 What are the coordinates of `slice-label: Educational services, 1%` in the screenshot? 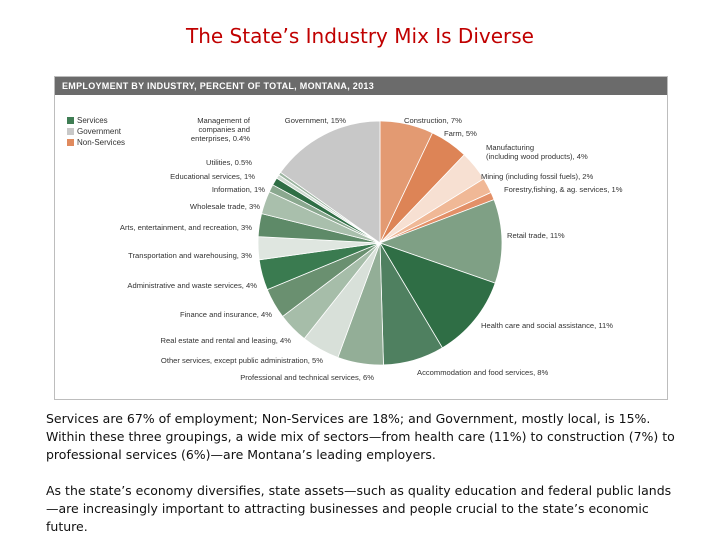 It's located at (212, 176).